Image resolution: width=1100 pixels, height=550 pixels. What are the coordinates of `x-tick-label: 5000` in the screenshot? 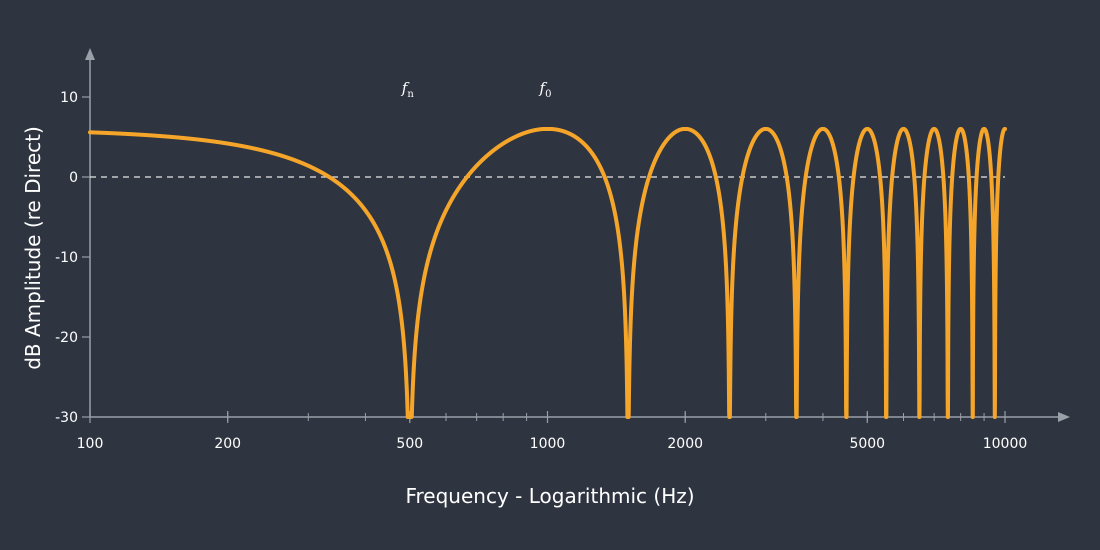 It's located at (867, 444).